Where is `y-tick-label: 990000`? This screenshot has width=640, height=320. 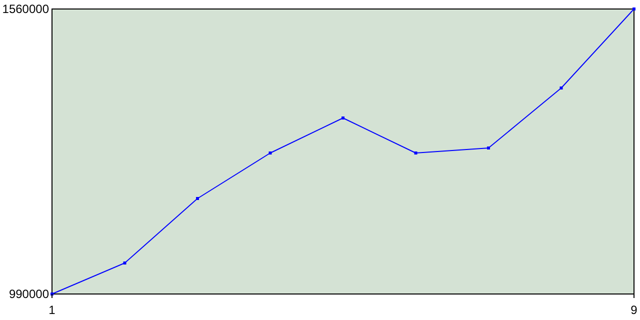
y-tick-label: 990000 is located at coordinates (29, 294).